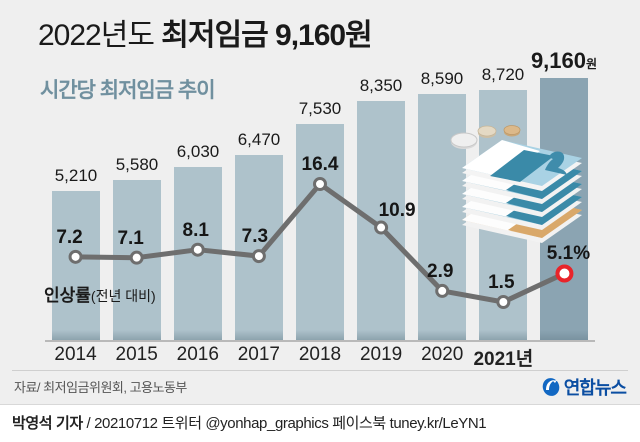 This screenshot has width=640, height=442. What do you see at coordinates (442, 78) in the screenshot?
I see `bar-value-label-2020: 8,590` at bounding box center [442, 78].